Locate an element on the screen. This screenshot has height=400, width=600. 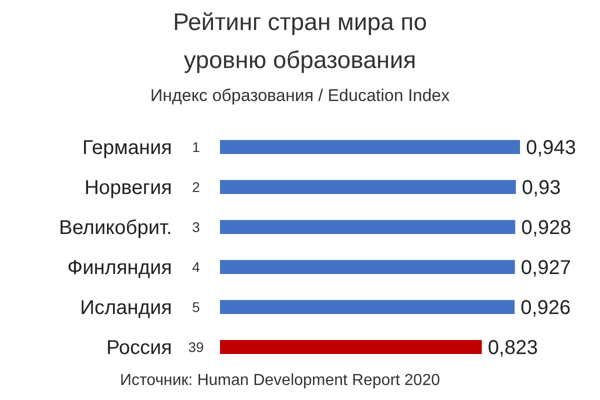
data-label: 0,928 is located at coordinates (546, 228).